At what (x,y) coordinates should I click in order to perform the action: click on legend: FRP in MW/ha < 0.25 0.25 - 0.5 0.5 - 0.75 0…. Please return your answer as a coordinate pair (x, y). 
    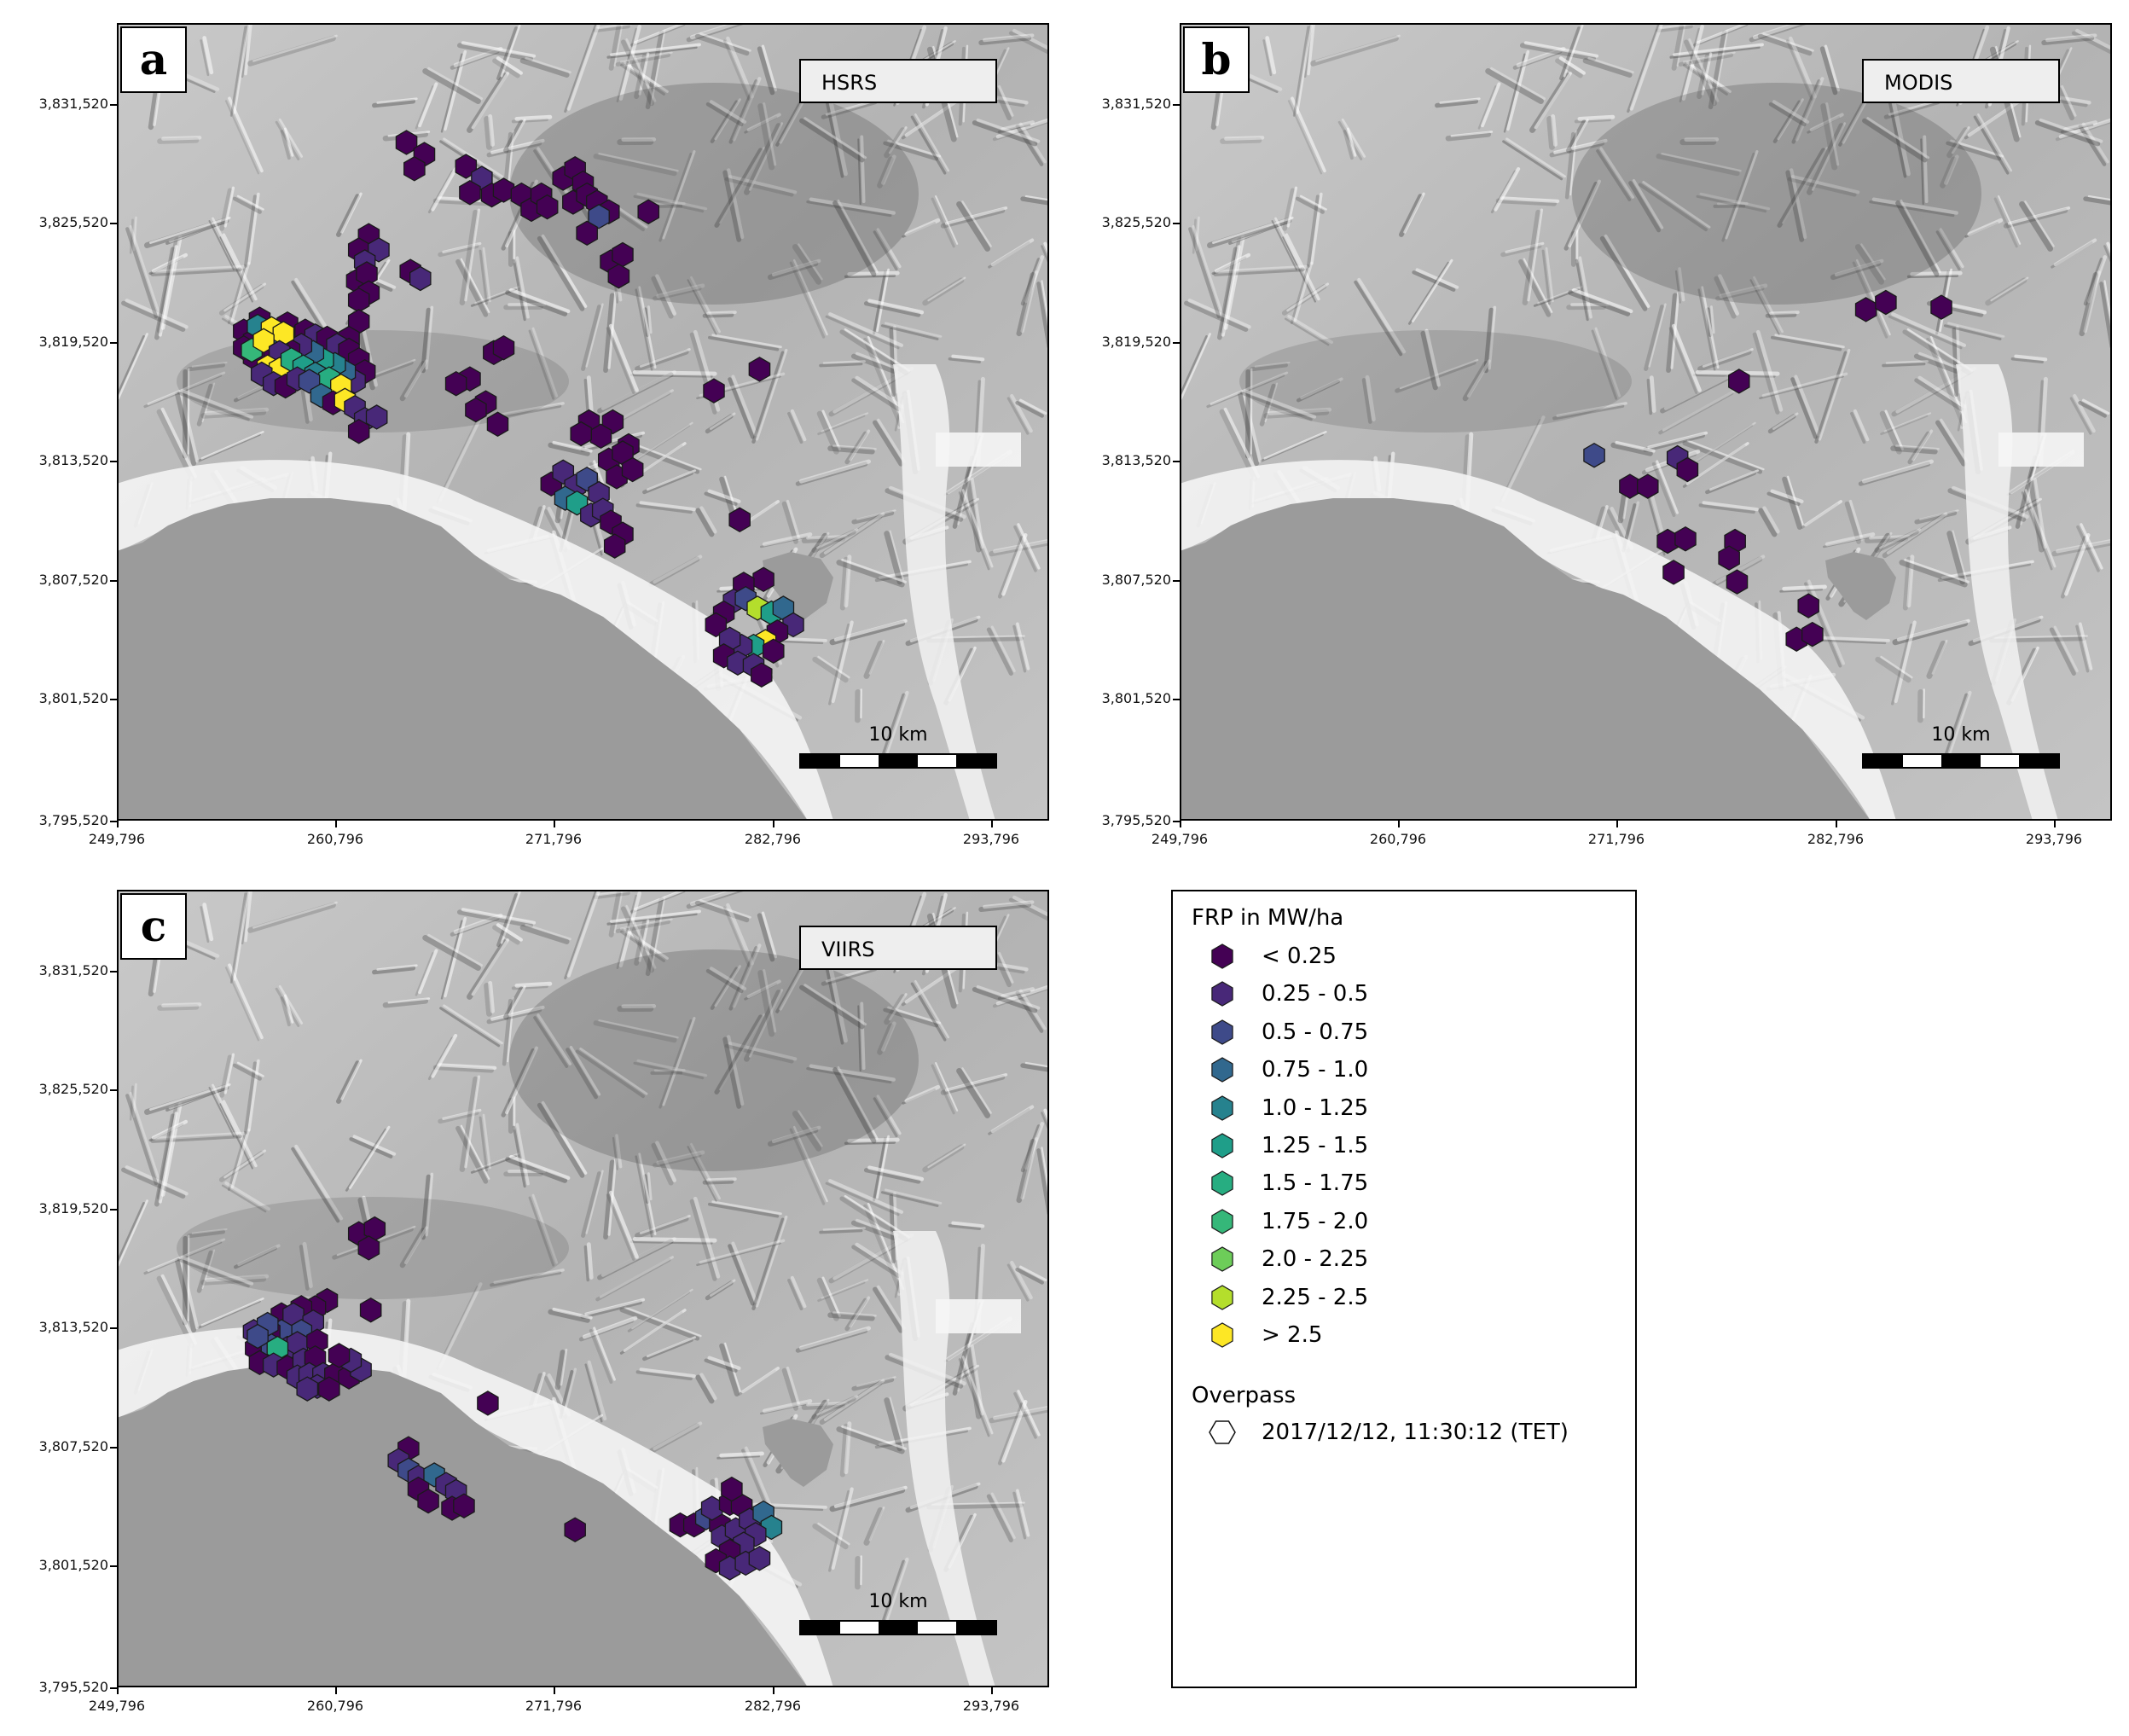
    Looking at the image, I should click on (1404, 1289).